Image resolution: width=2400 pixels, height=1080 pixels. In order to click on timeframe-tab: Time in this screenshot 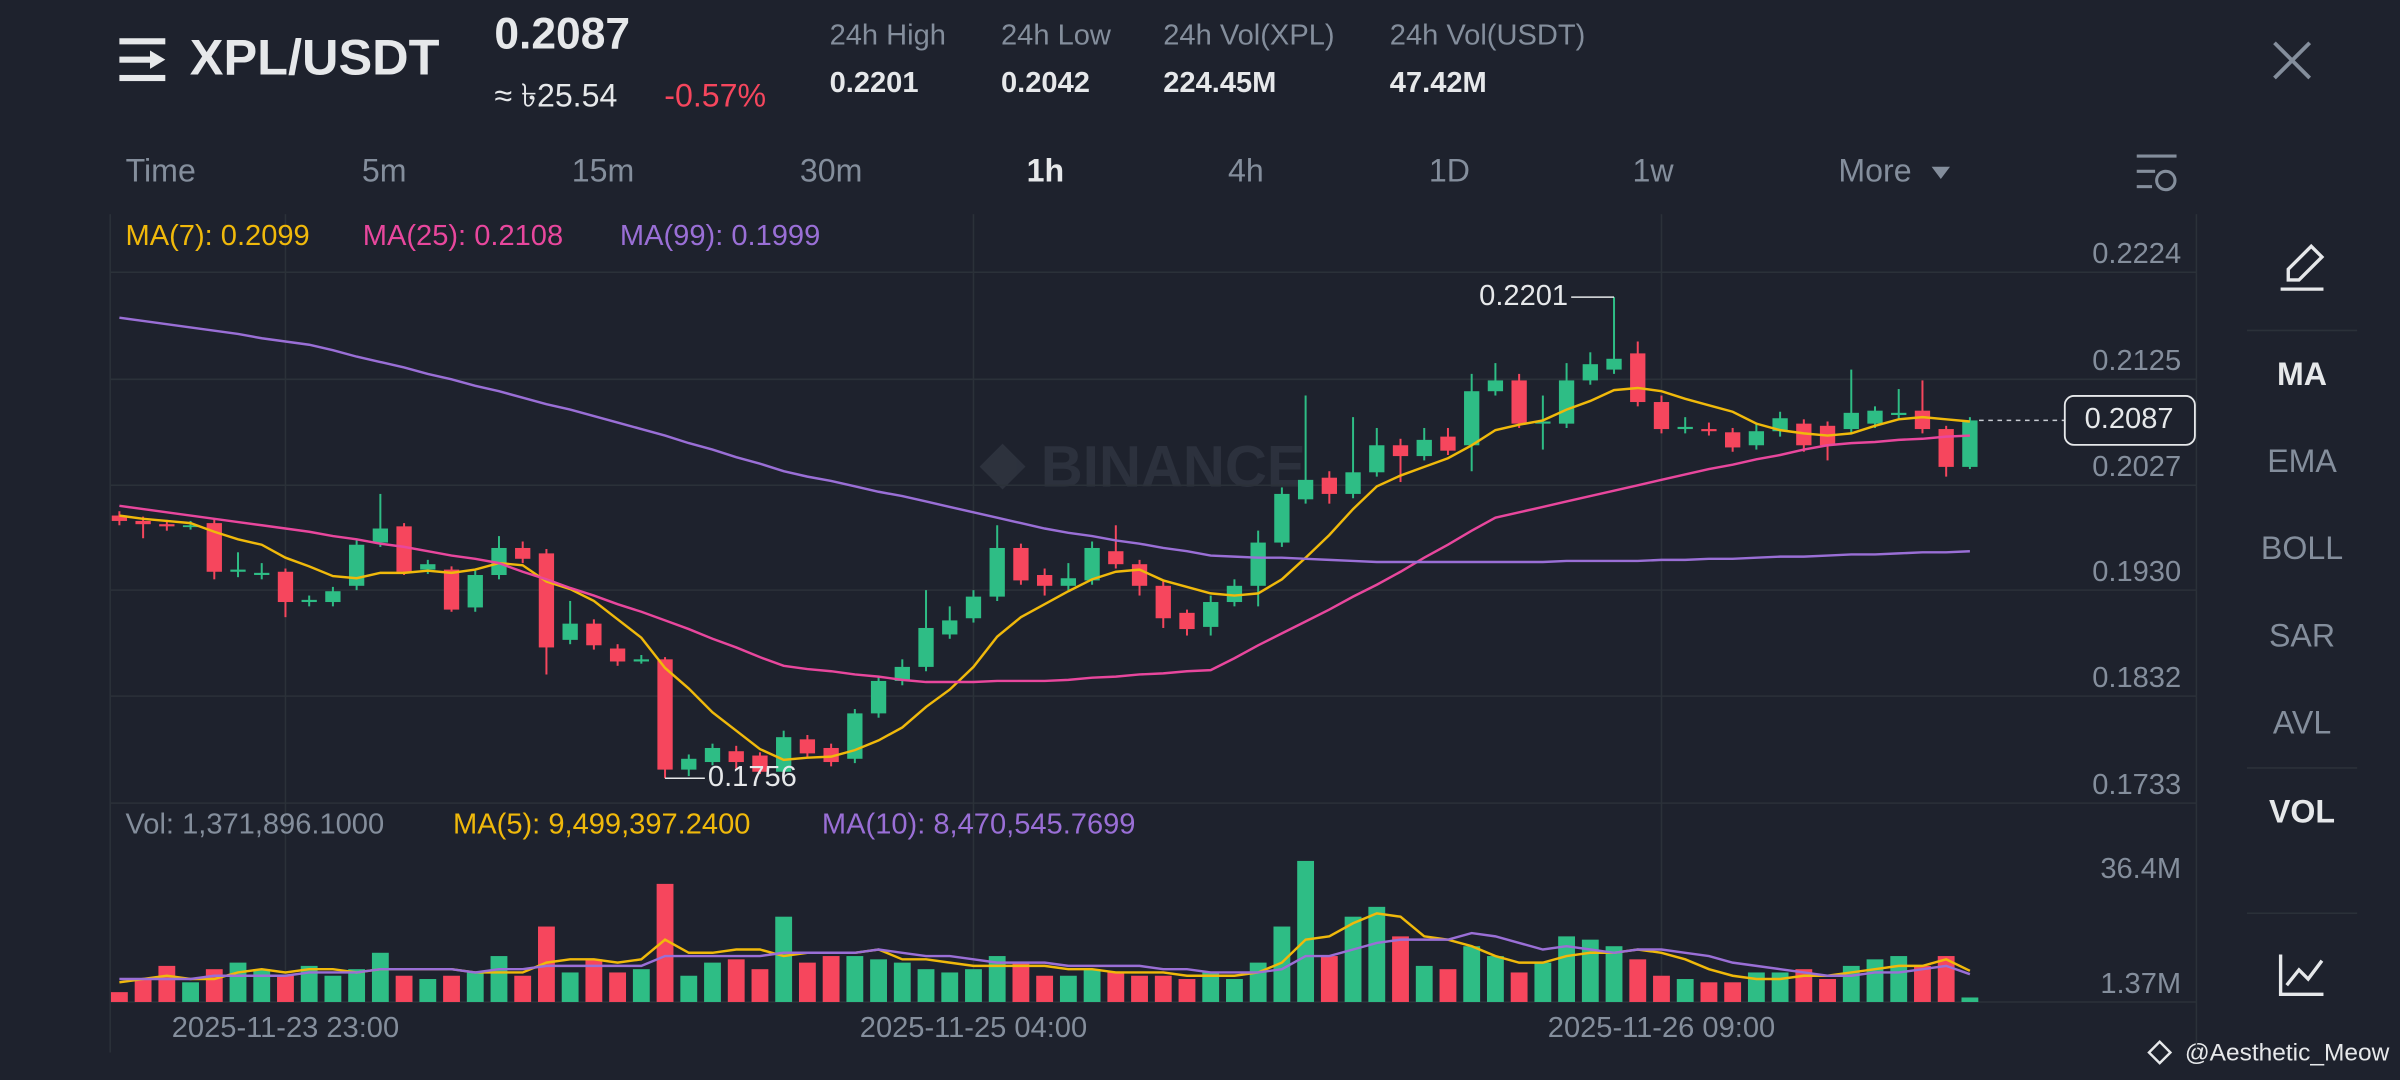, I will do `click(161, 170)`.